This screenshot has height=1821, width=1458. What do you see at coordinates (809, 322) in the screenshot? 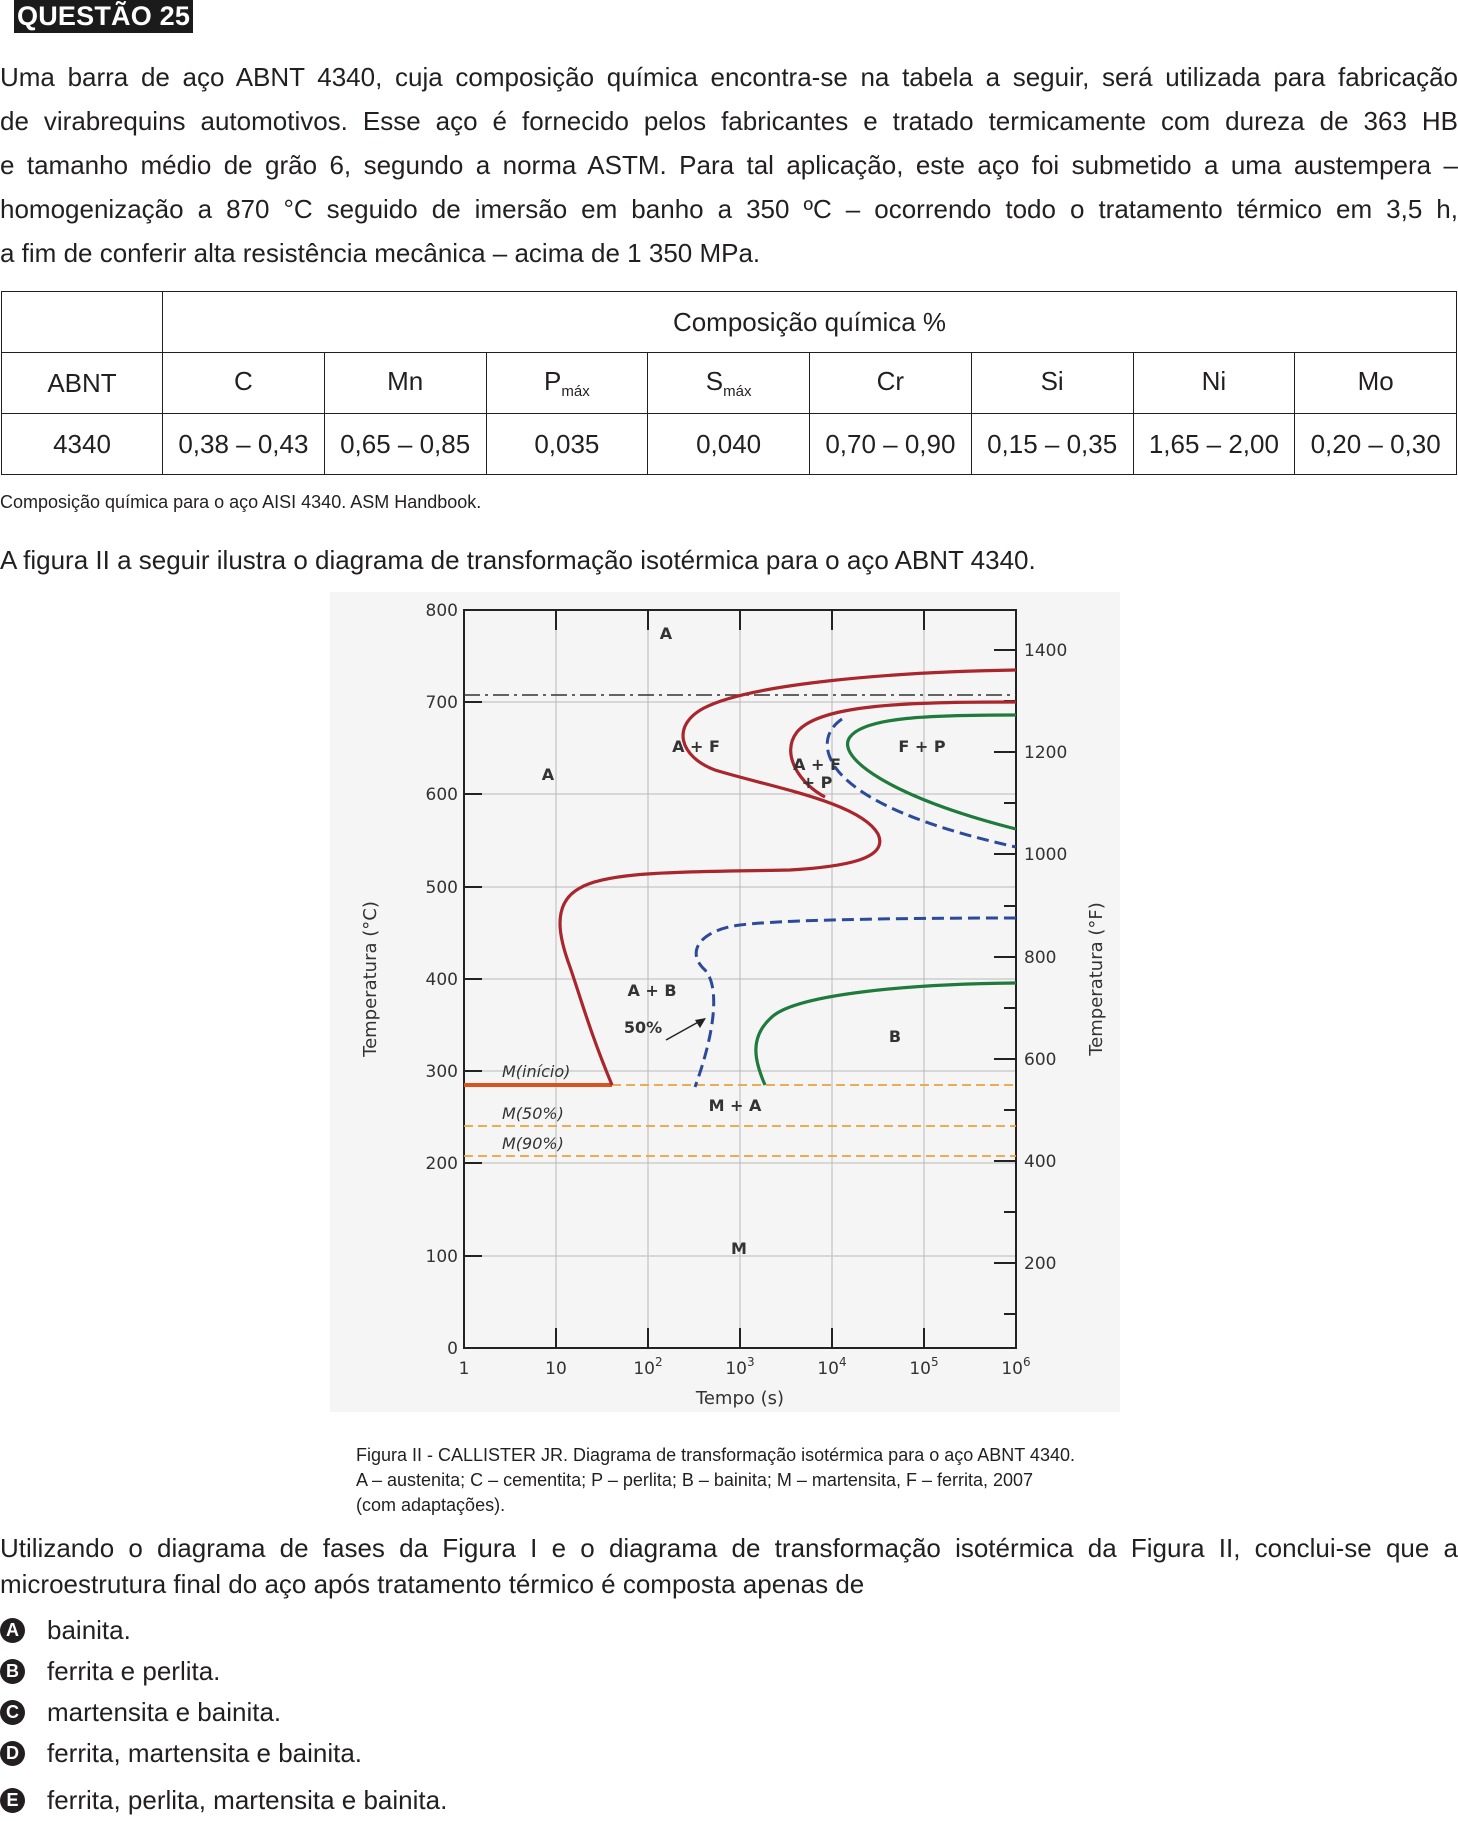
I see `table-group-header: Composição química %` at bounding box center [809, 322].